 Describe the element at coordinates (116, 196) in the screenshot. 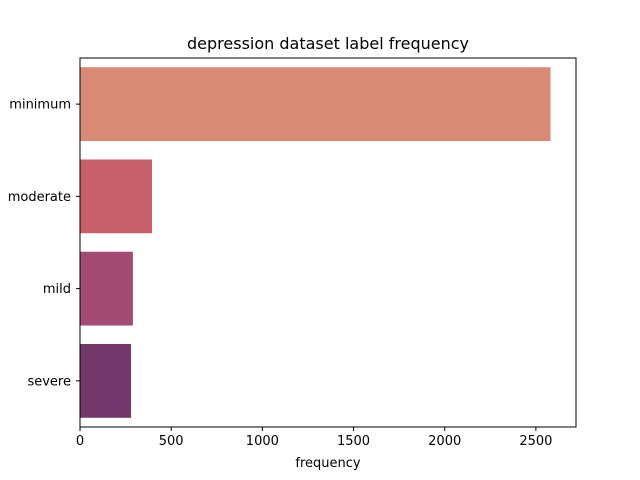

I see `bar-moderate` at that location.